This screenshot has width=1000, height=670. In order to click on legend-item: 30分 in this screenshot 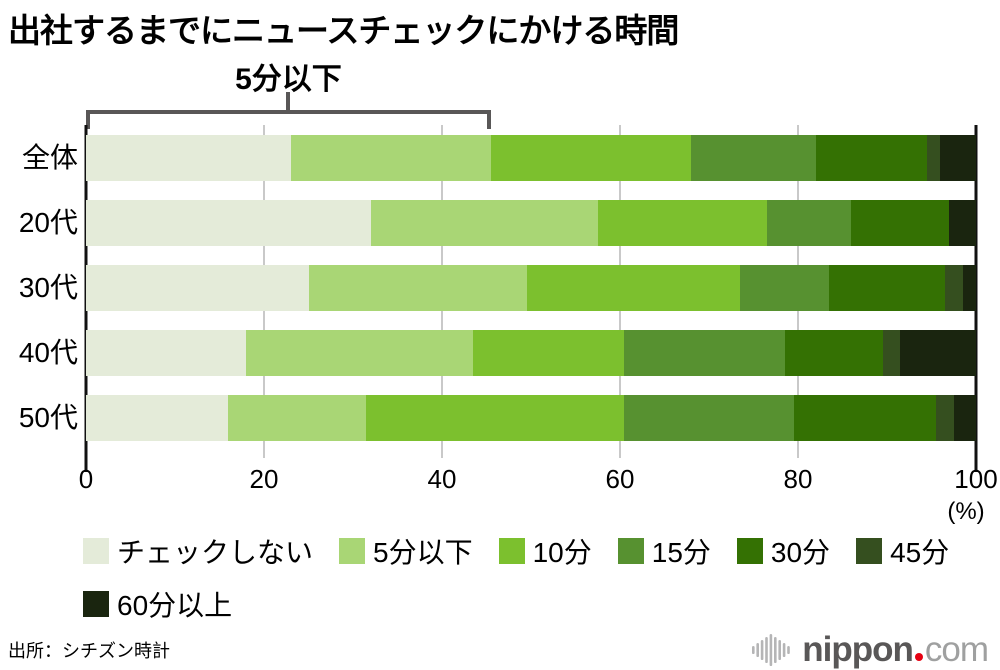, I will do `click(783, 551)`.